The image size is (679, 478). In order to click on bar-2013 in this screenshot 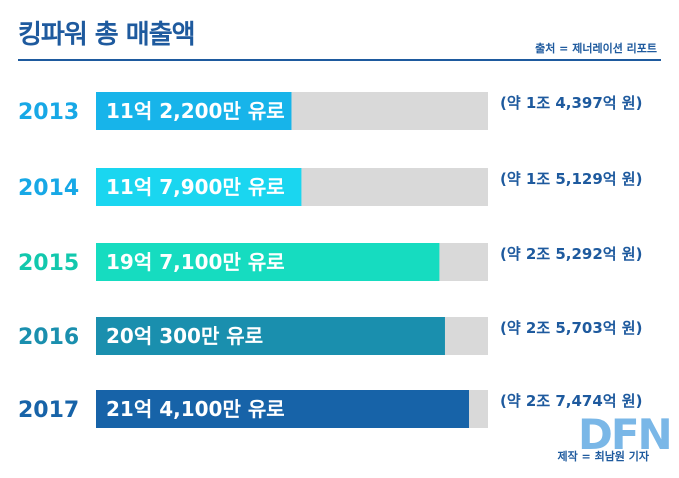, I will do `click(194, 111)`.